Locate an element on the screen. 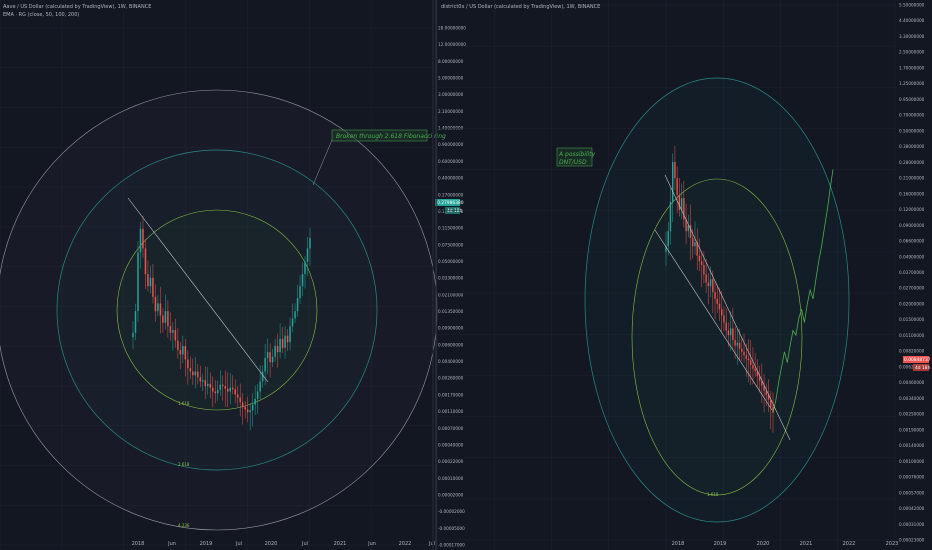 This screenshot has width=932, height=550. price-tag-sub-box is located at coordinates (921, 367).